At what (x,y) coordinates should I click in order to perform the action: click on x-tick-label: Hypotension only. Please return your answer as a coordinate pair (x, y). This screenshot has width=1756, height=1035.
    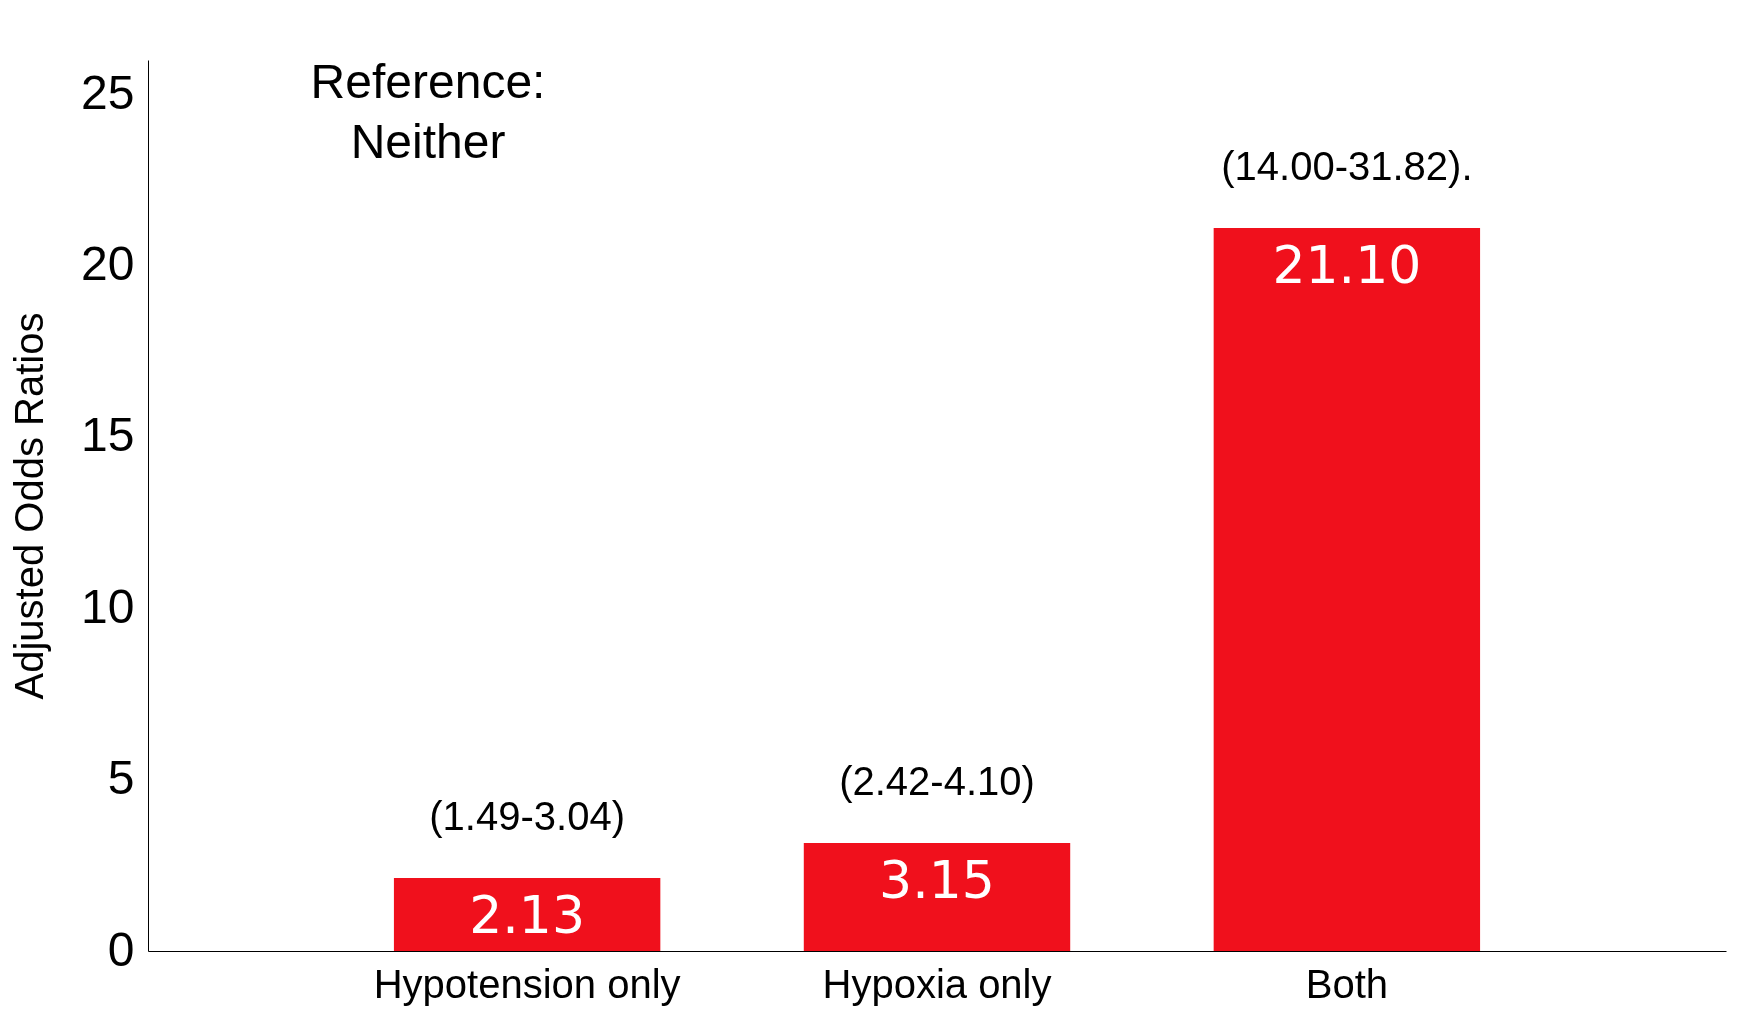
    Looking at the image, I should click on (527, 983).